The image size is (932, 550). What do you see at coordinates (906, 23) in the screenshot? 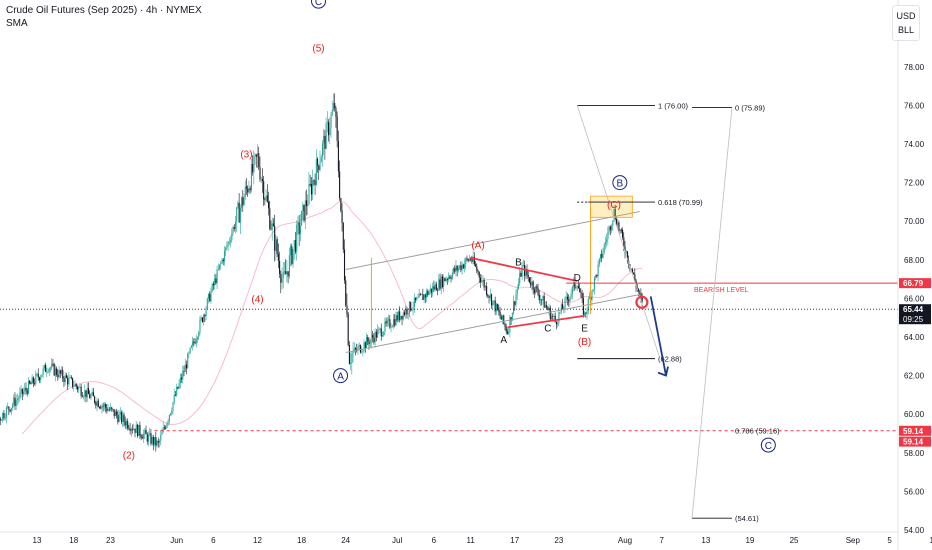
I see `currency-unit-button: USD BLL` at bounding box center [906, 23].